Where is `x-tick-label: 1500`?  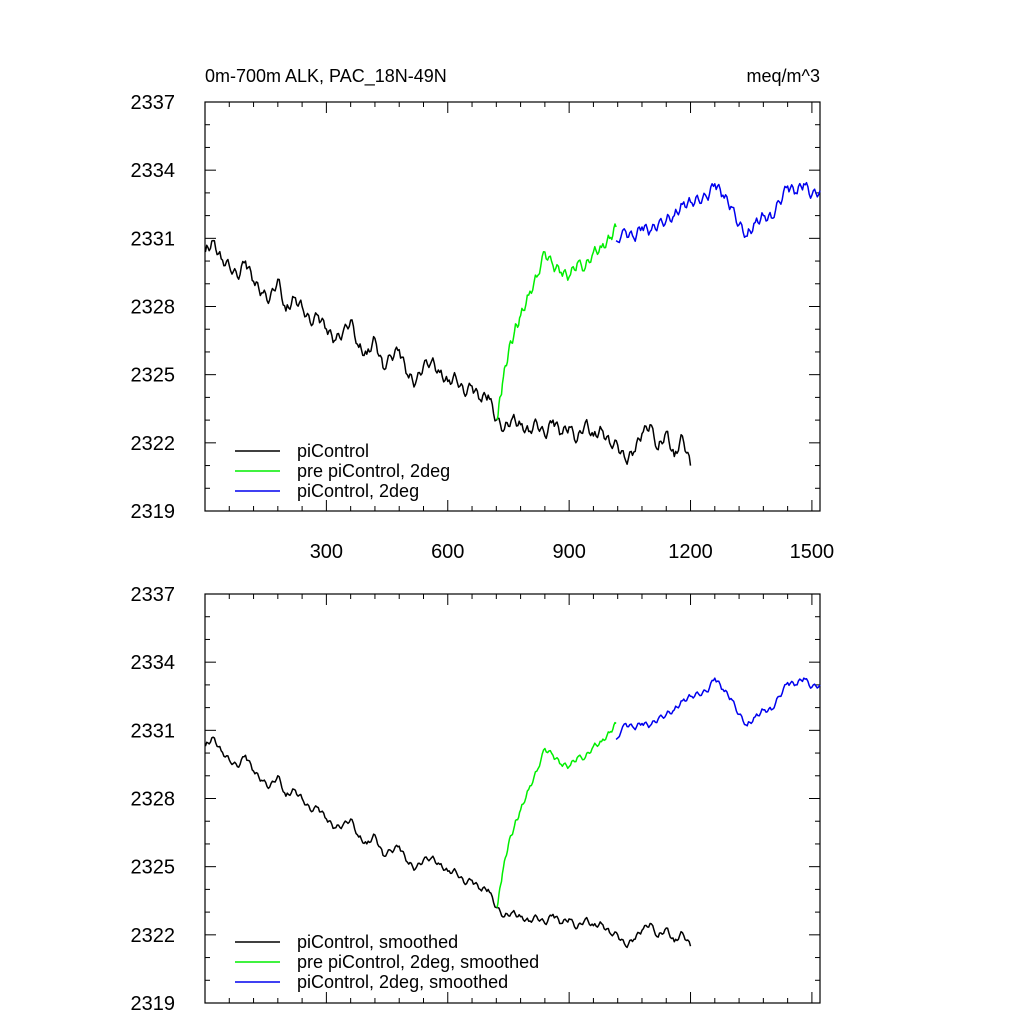
x-tick-label: 1500 is located at coordinates (812, 552).